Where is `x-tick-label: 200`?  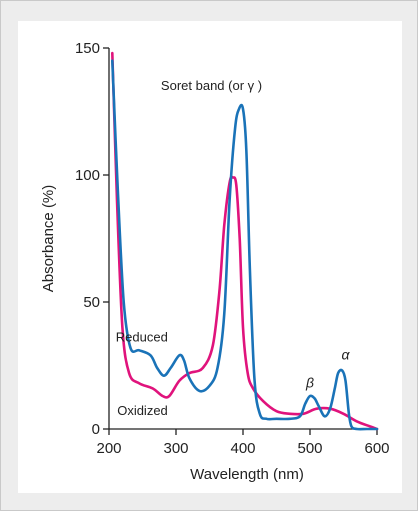 x-tick-label: 200 is located at coordinates (108, 448).